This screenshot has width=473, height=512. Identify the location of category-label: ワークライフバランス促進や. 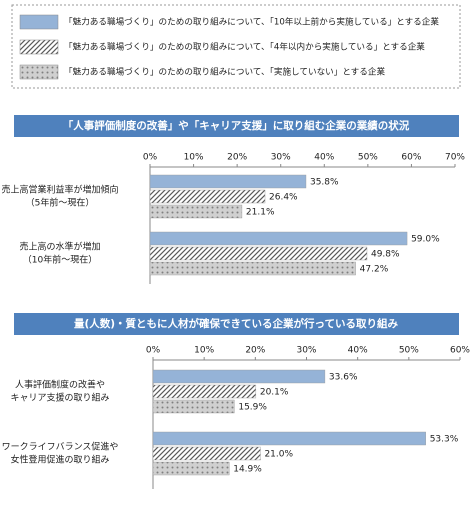
(60, 447).